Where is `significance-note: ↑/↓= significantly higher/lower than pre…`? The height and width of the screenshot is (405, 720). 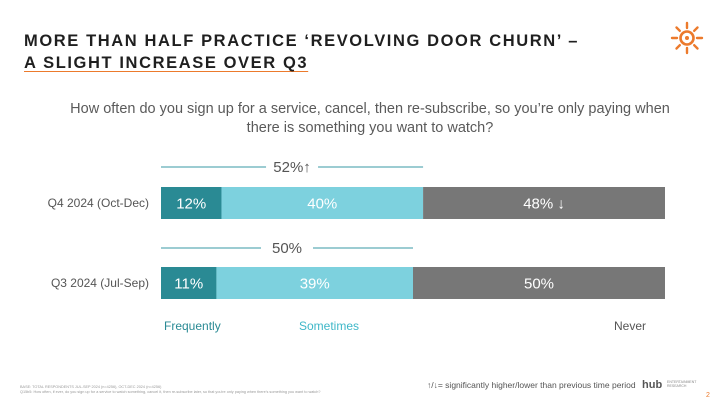
significance-note: ↑/↓= significantly higher/lower than pre… is located at coordinates (531, 385).